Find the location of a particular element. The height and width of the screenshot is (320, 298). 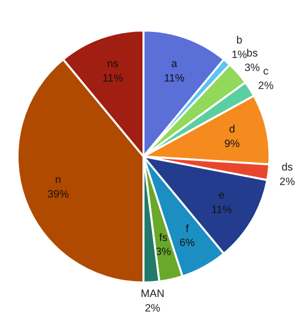

slice-label: bs is located at coordinates (252, 53).